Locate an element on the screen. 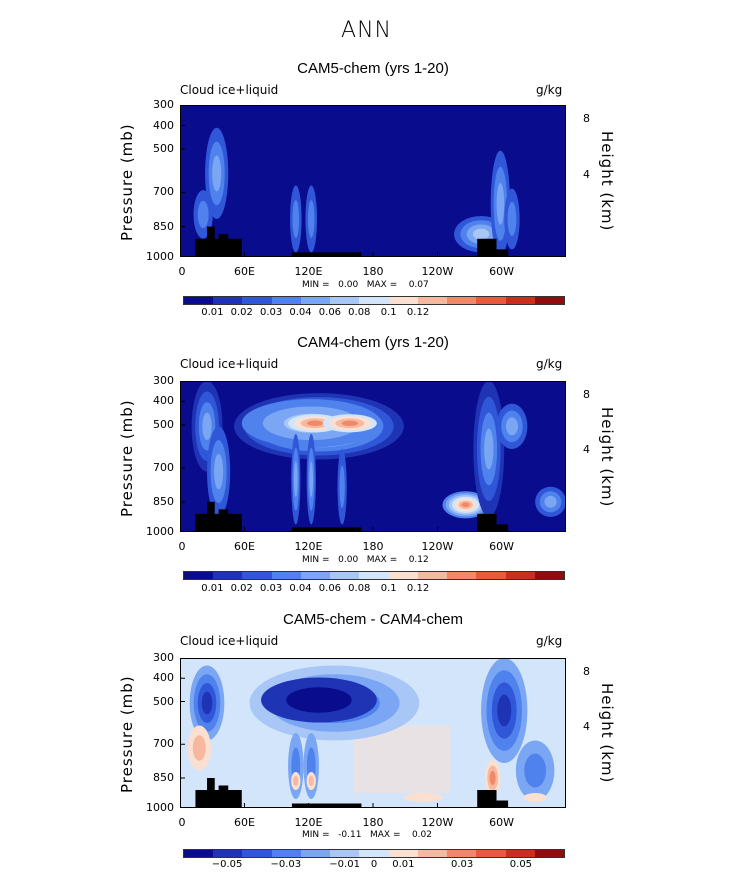 The image size is (733, 872). panel-2-colorbar-label: 0.06 is located at coordinates (330, 588).